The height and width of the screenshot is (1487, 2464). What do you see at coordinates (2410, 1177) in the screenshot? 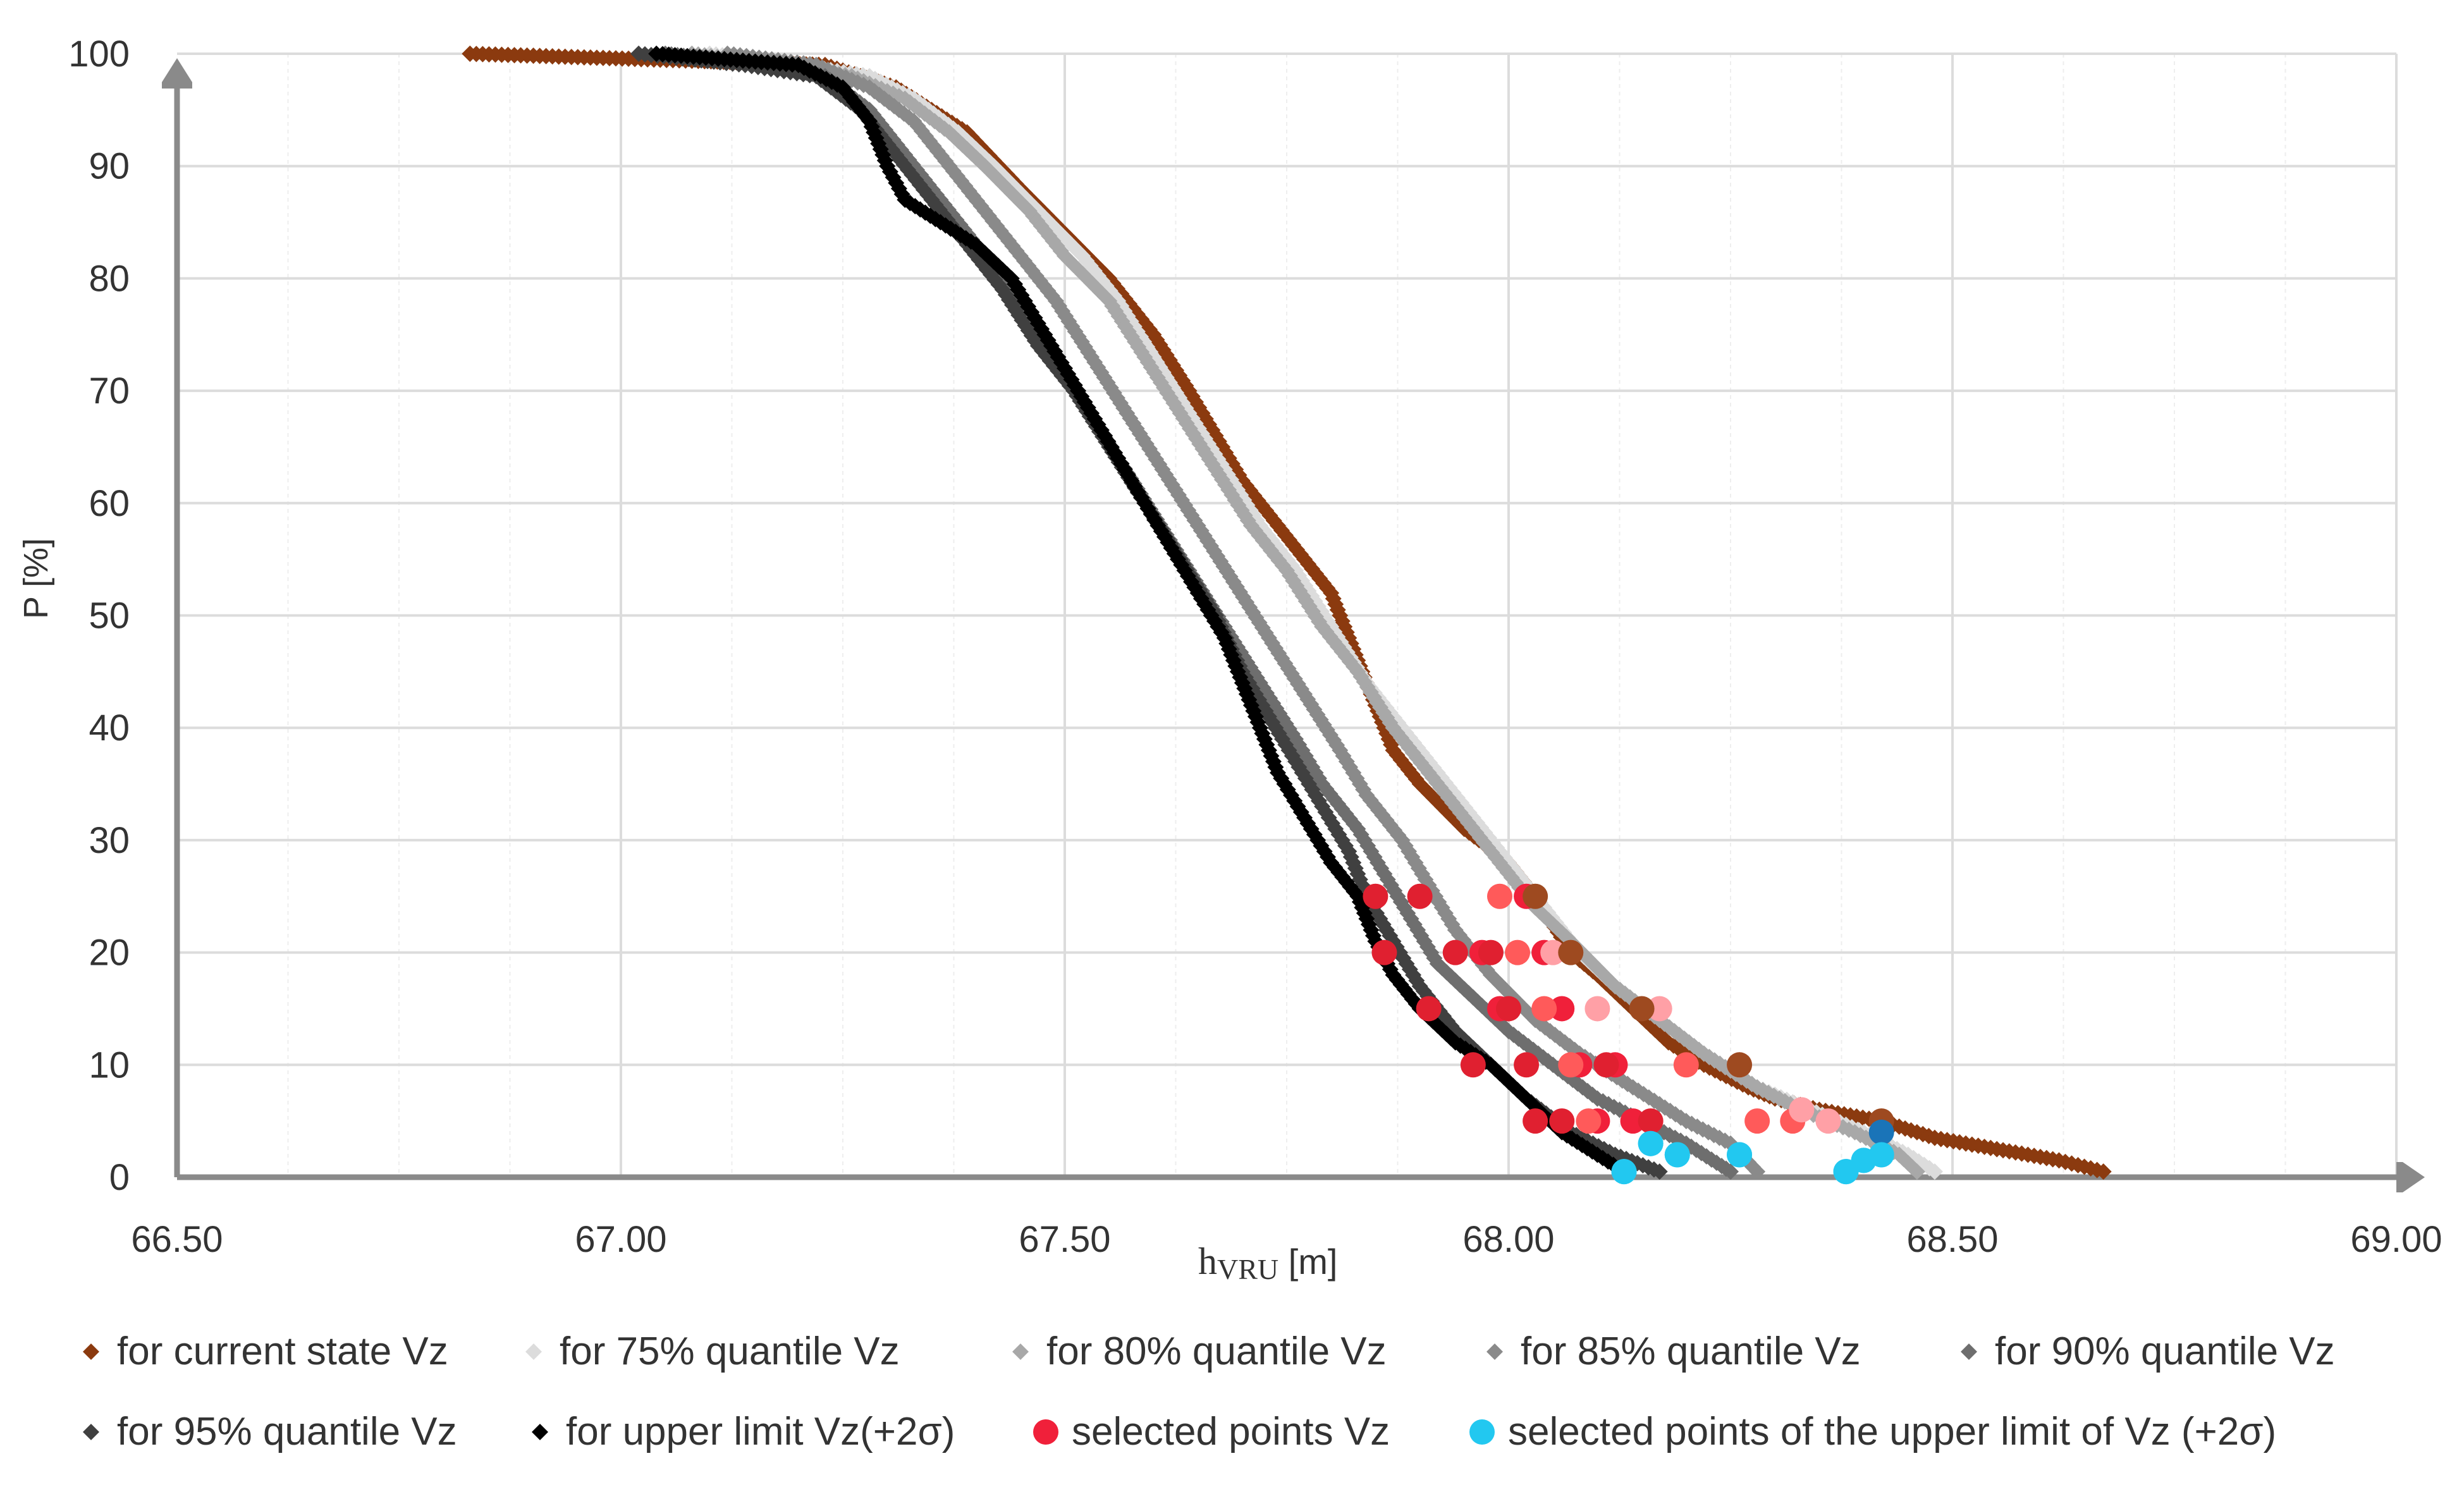
I see `x-axis-arrow` at bounding box center [2410, 1177].